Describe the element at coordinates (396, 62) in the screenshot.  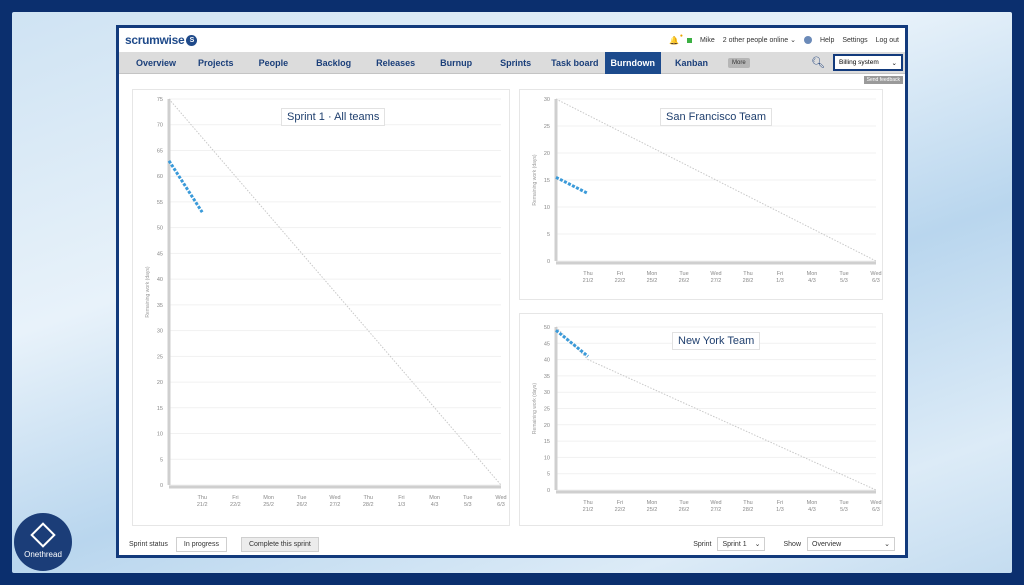
I see `tab-releases: Releases` at that location.